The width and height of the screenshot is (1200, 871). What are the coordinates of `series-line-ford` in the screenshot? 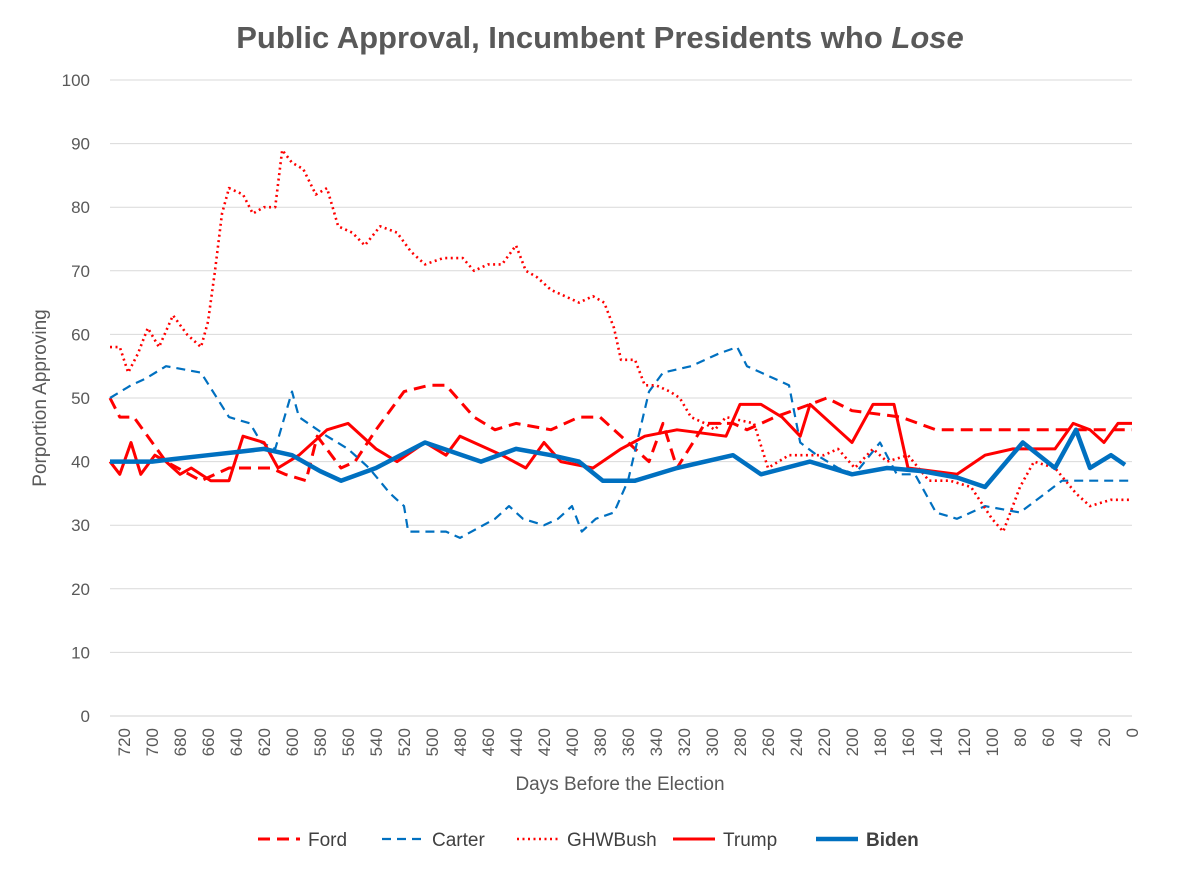 It's located at (620, 433).